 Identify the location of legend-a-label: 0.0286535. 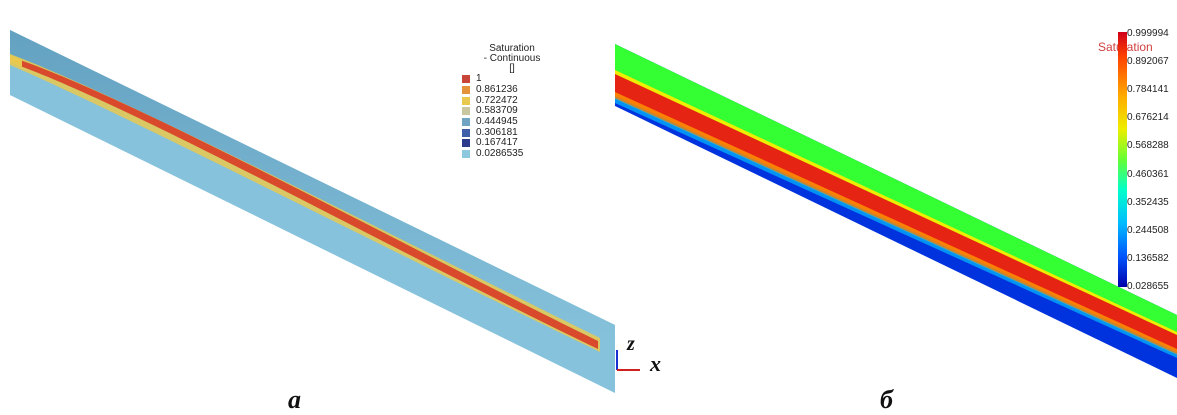
(500, 154).